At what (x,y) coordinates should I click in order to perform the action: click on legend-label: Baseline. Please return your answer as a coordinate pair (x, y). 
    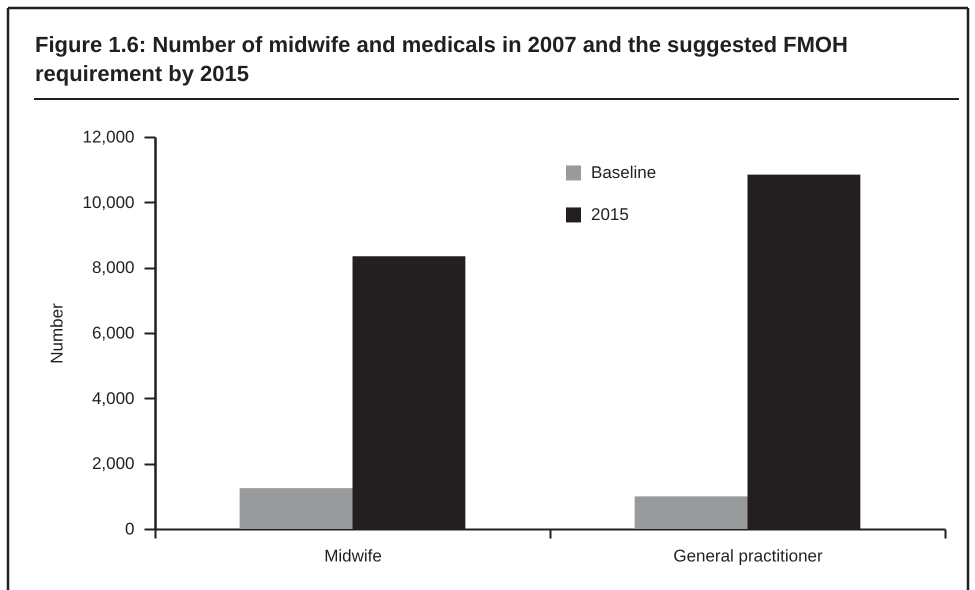
    Looking at the image, I should click on (623, 172).